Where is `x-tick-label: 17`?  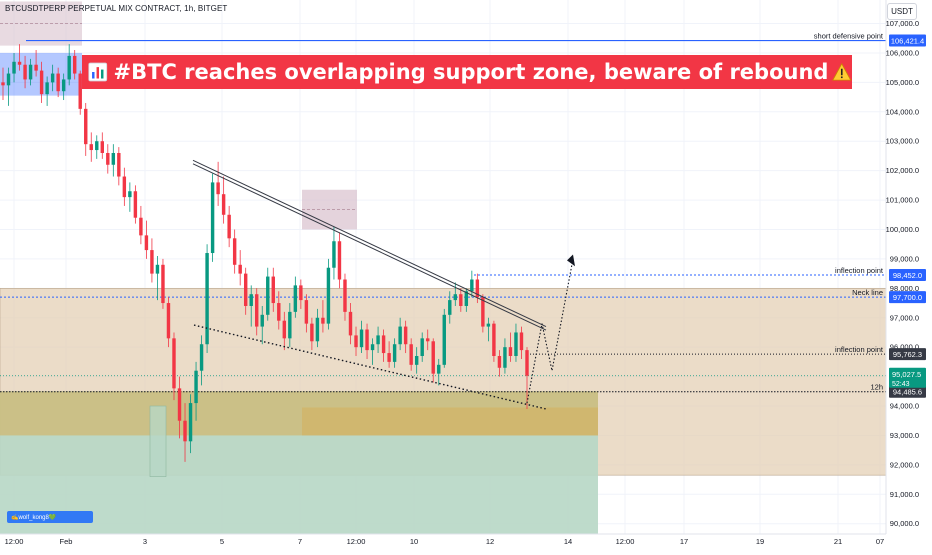 x-tick-label: 17 is located at coordinates (684, 541).